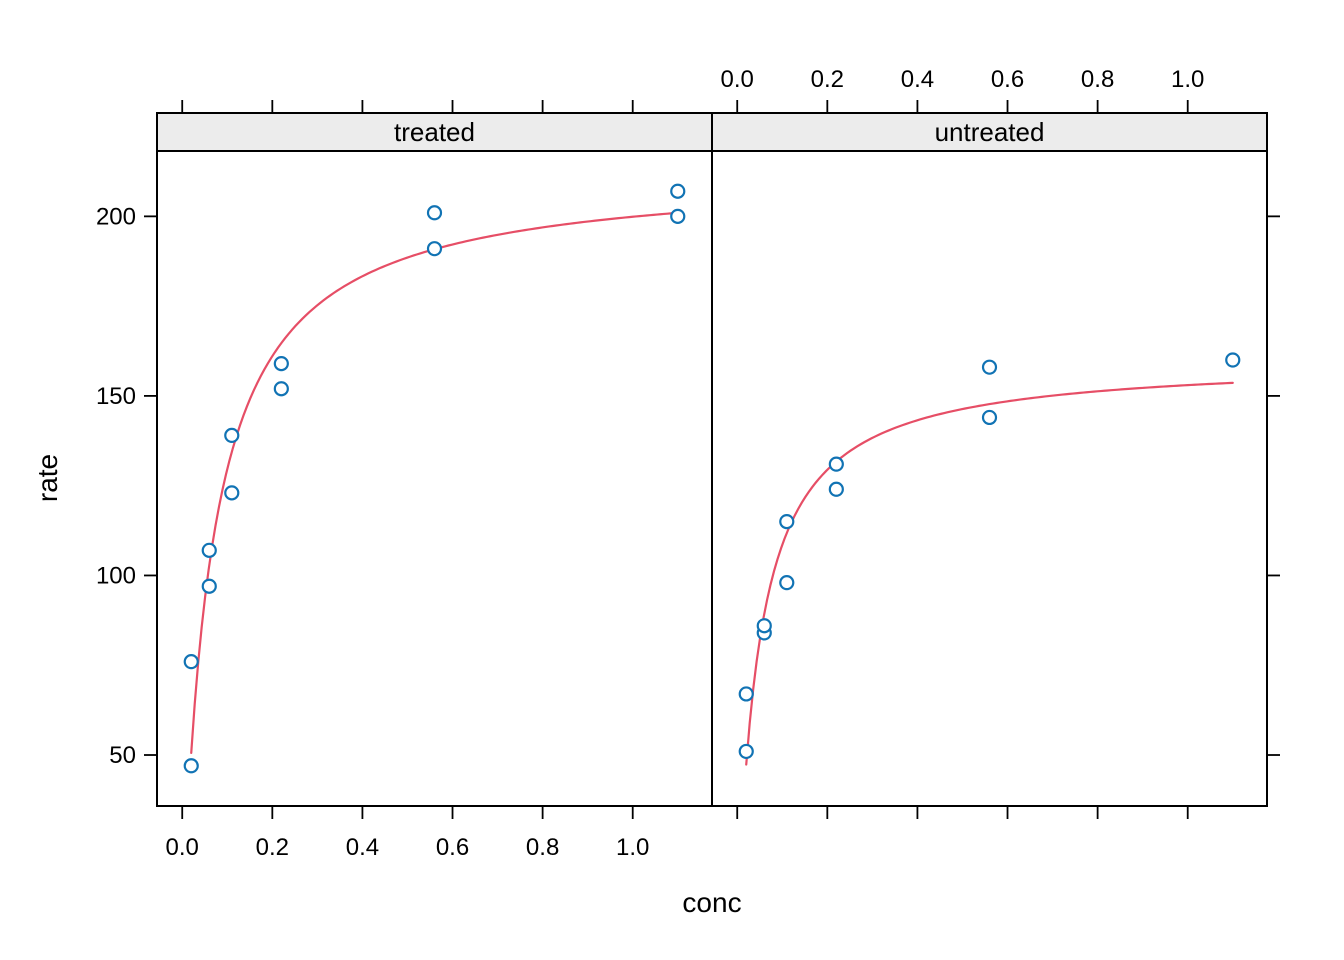 The width and height of the screenshot is (1344, 960). What do you see at coordinates (711, 902) in the screenshot?
I see `x-axis-title: conc` at bounding box center [711, 902].